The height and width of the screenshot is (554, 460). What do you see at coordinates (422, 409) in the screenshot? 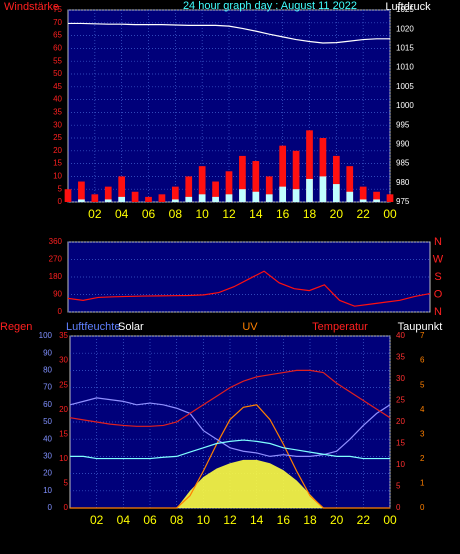
I see `y-tick-label: 4` at bounding box center [422, 409].